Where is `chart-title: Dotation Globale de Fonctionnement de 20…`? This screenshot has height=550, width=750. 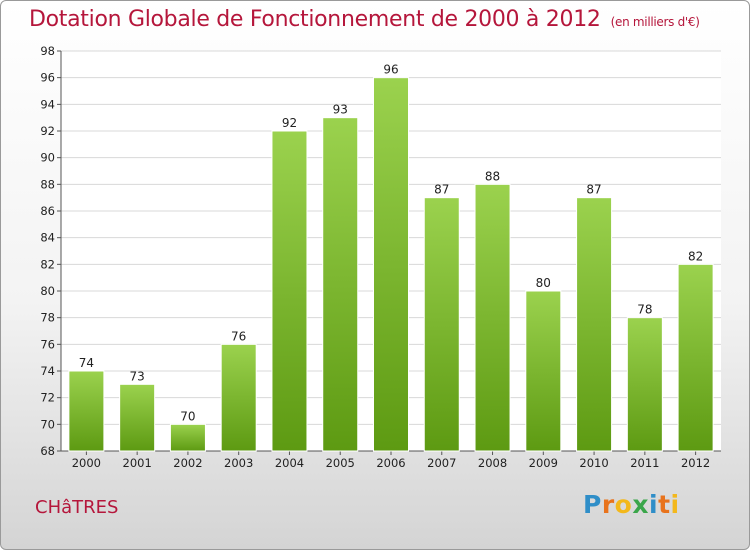 chart-title: Dotation Globale de Fonctionnement de 20… is located at coordinates (364, 19).